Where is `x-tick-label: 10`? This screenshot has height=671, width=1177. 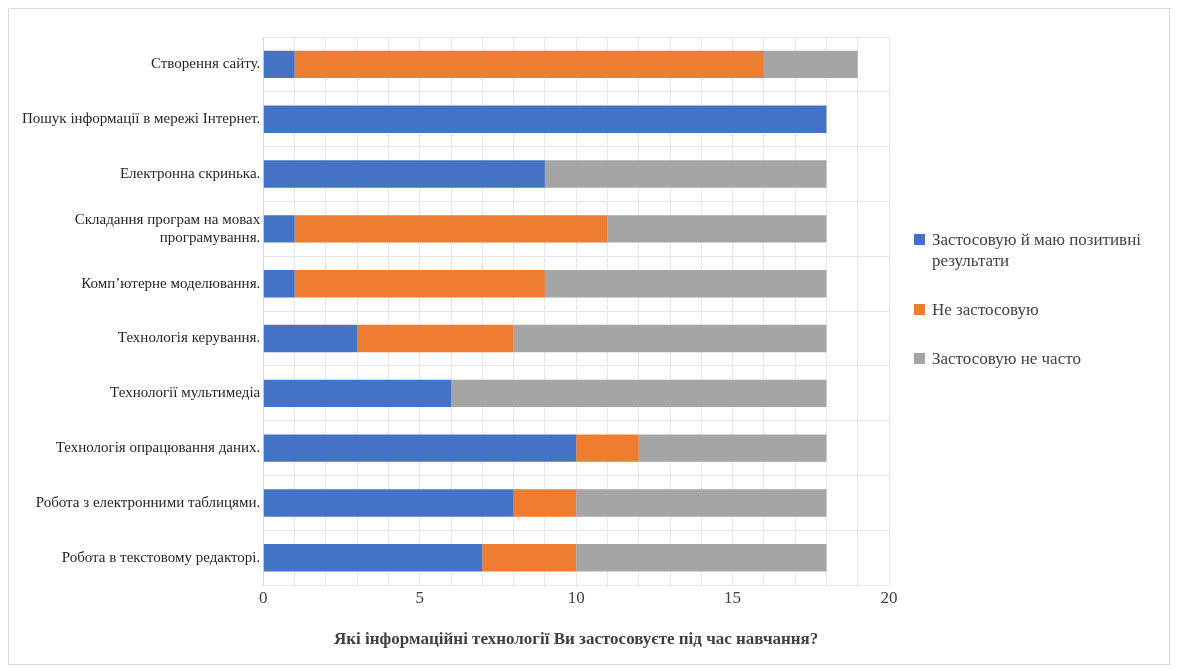
x-tick-label: 10 is located at coordinates (576, 597).